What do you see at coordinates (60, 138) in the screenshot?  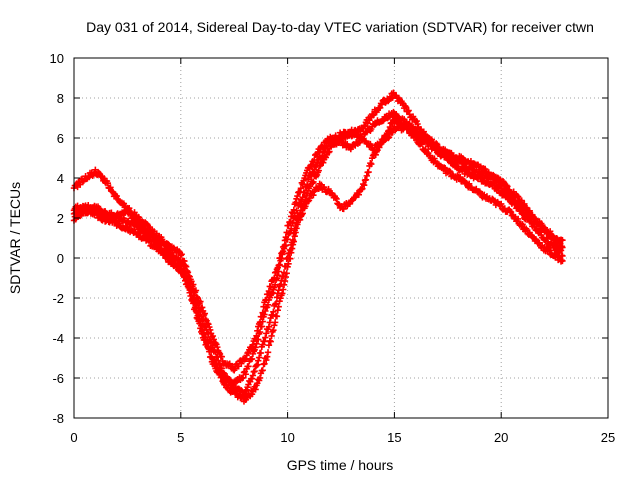 I see `y-tick-label: 6` at bounding box center [60, 138].